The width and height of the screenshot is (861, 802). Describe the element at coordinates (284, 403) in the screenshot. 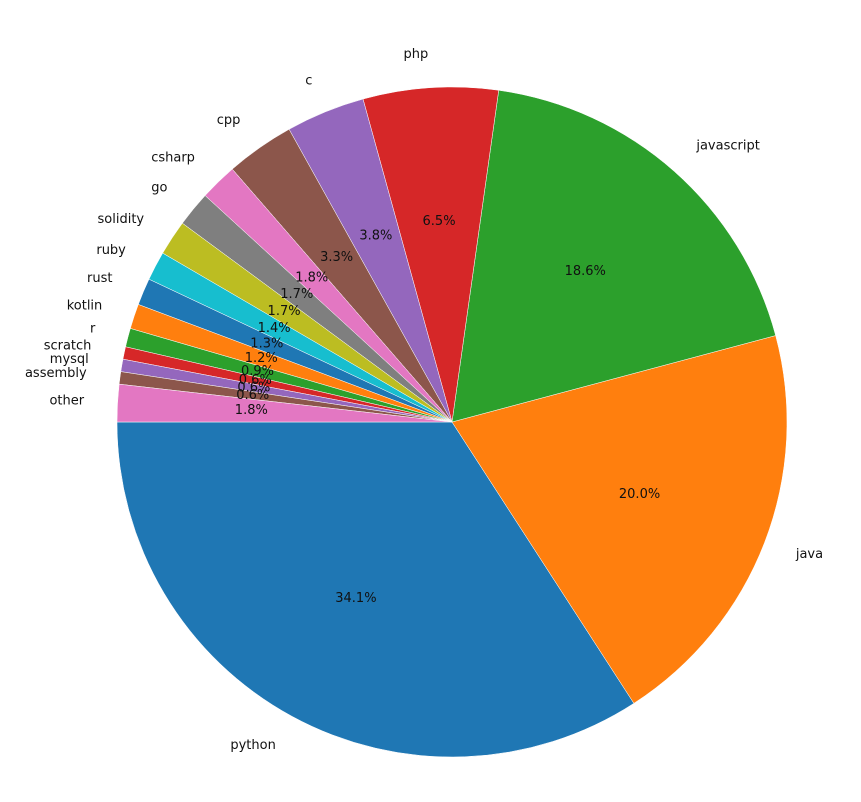

I see `slice-other` at that location.